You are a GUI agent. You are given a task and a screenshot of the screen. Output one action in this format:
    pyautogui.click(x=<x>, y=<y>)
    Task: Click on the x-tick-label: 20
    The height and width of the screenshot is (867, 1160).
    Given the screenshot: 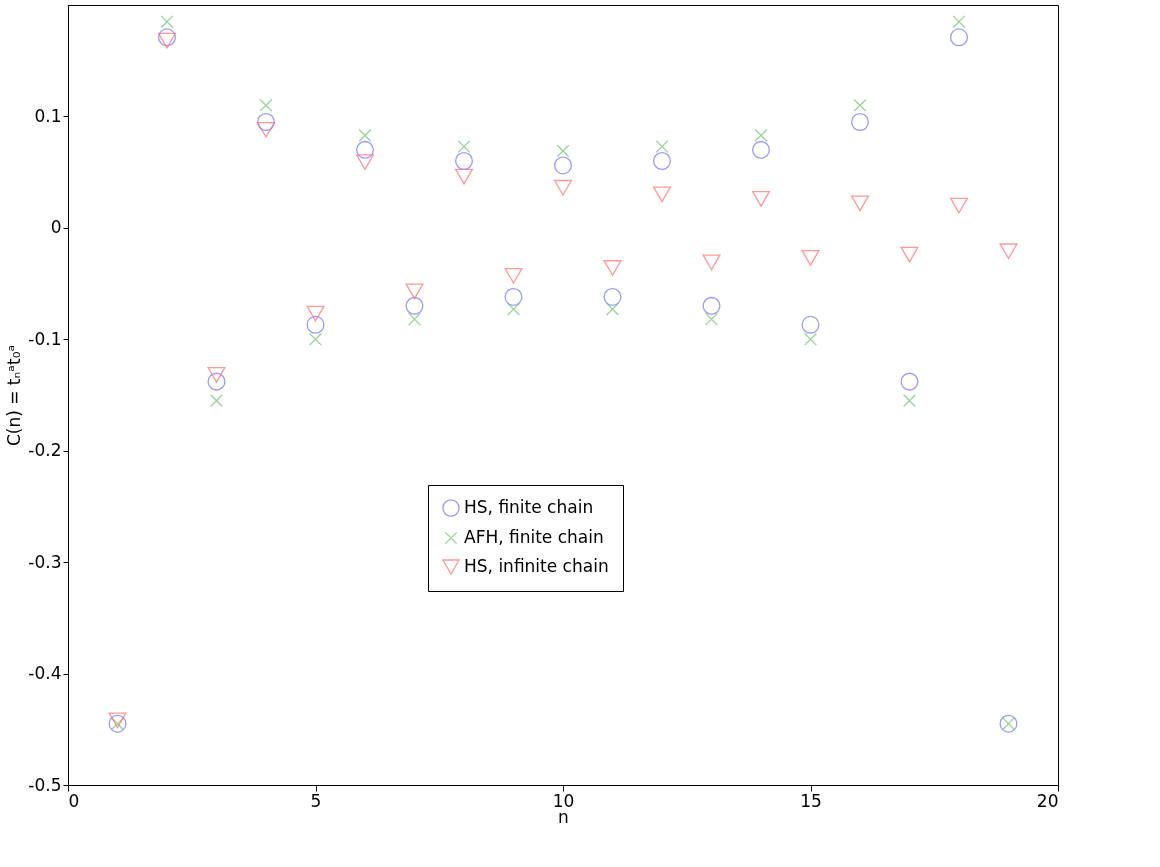 What is the action you would take?
    pyautogui.click(x=1047, y=800)
    